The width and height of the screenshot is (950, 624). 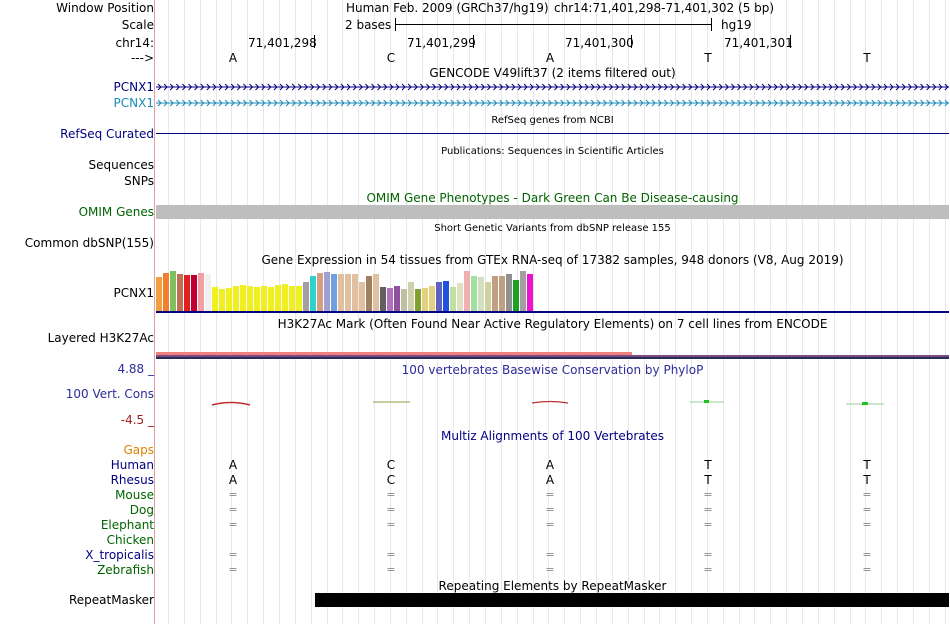 I want to click on species-label: Rhesus, so click(x=132, y=480).